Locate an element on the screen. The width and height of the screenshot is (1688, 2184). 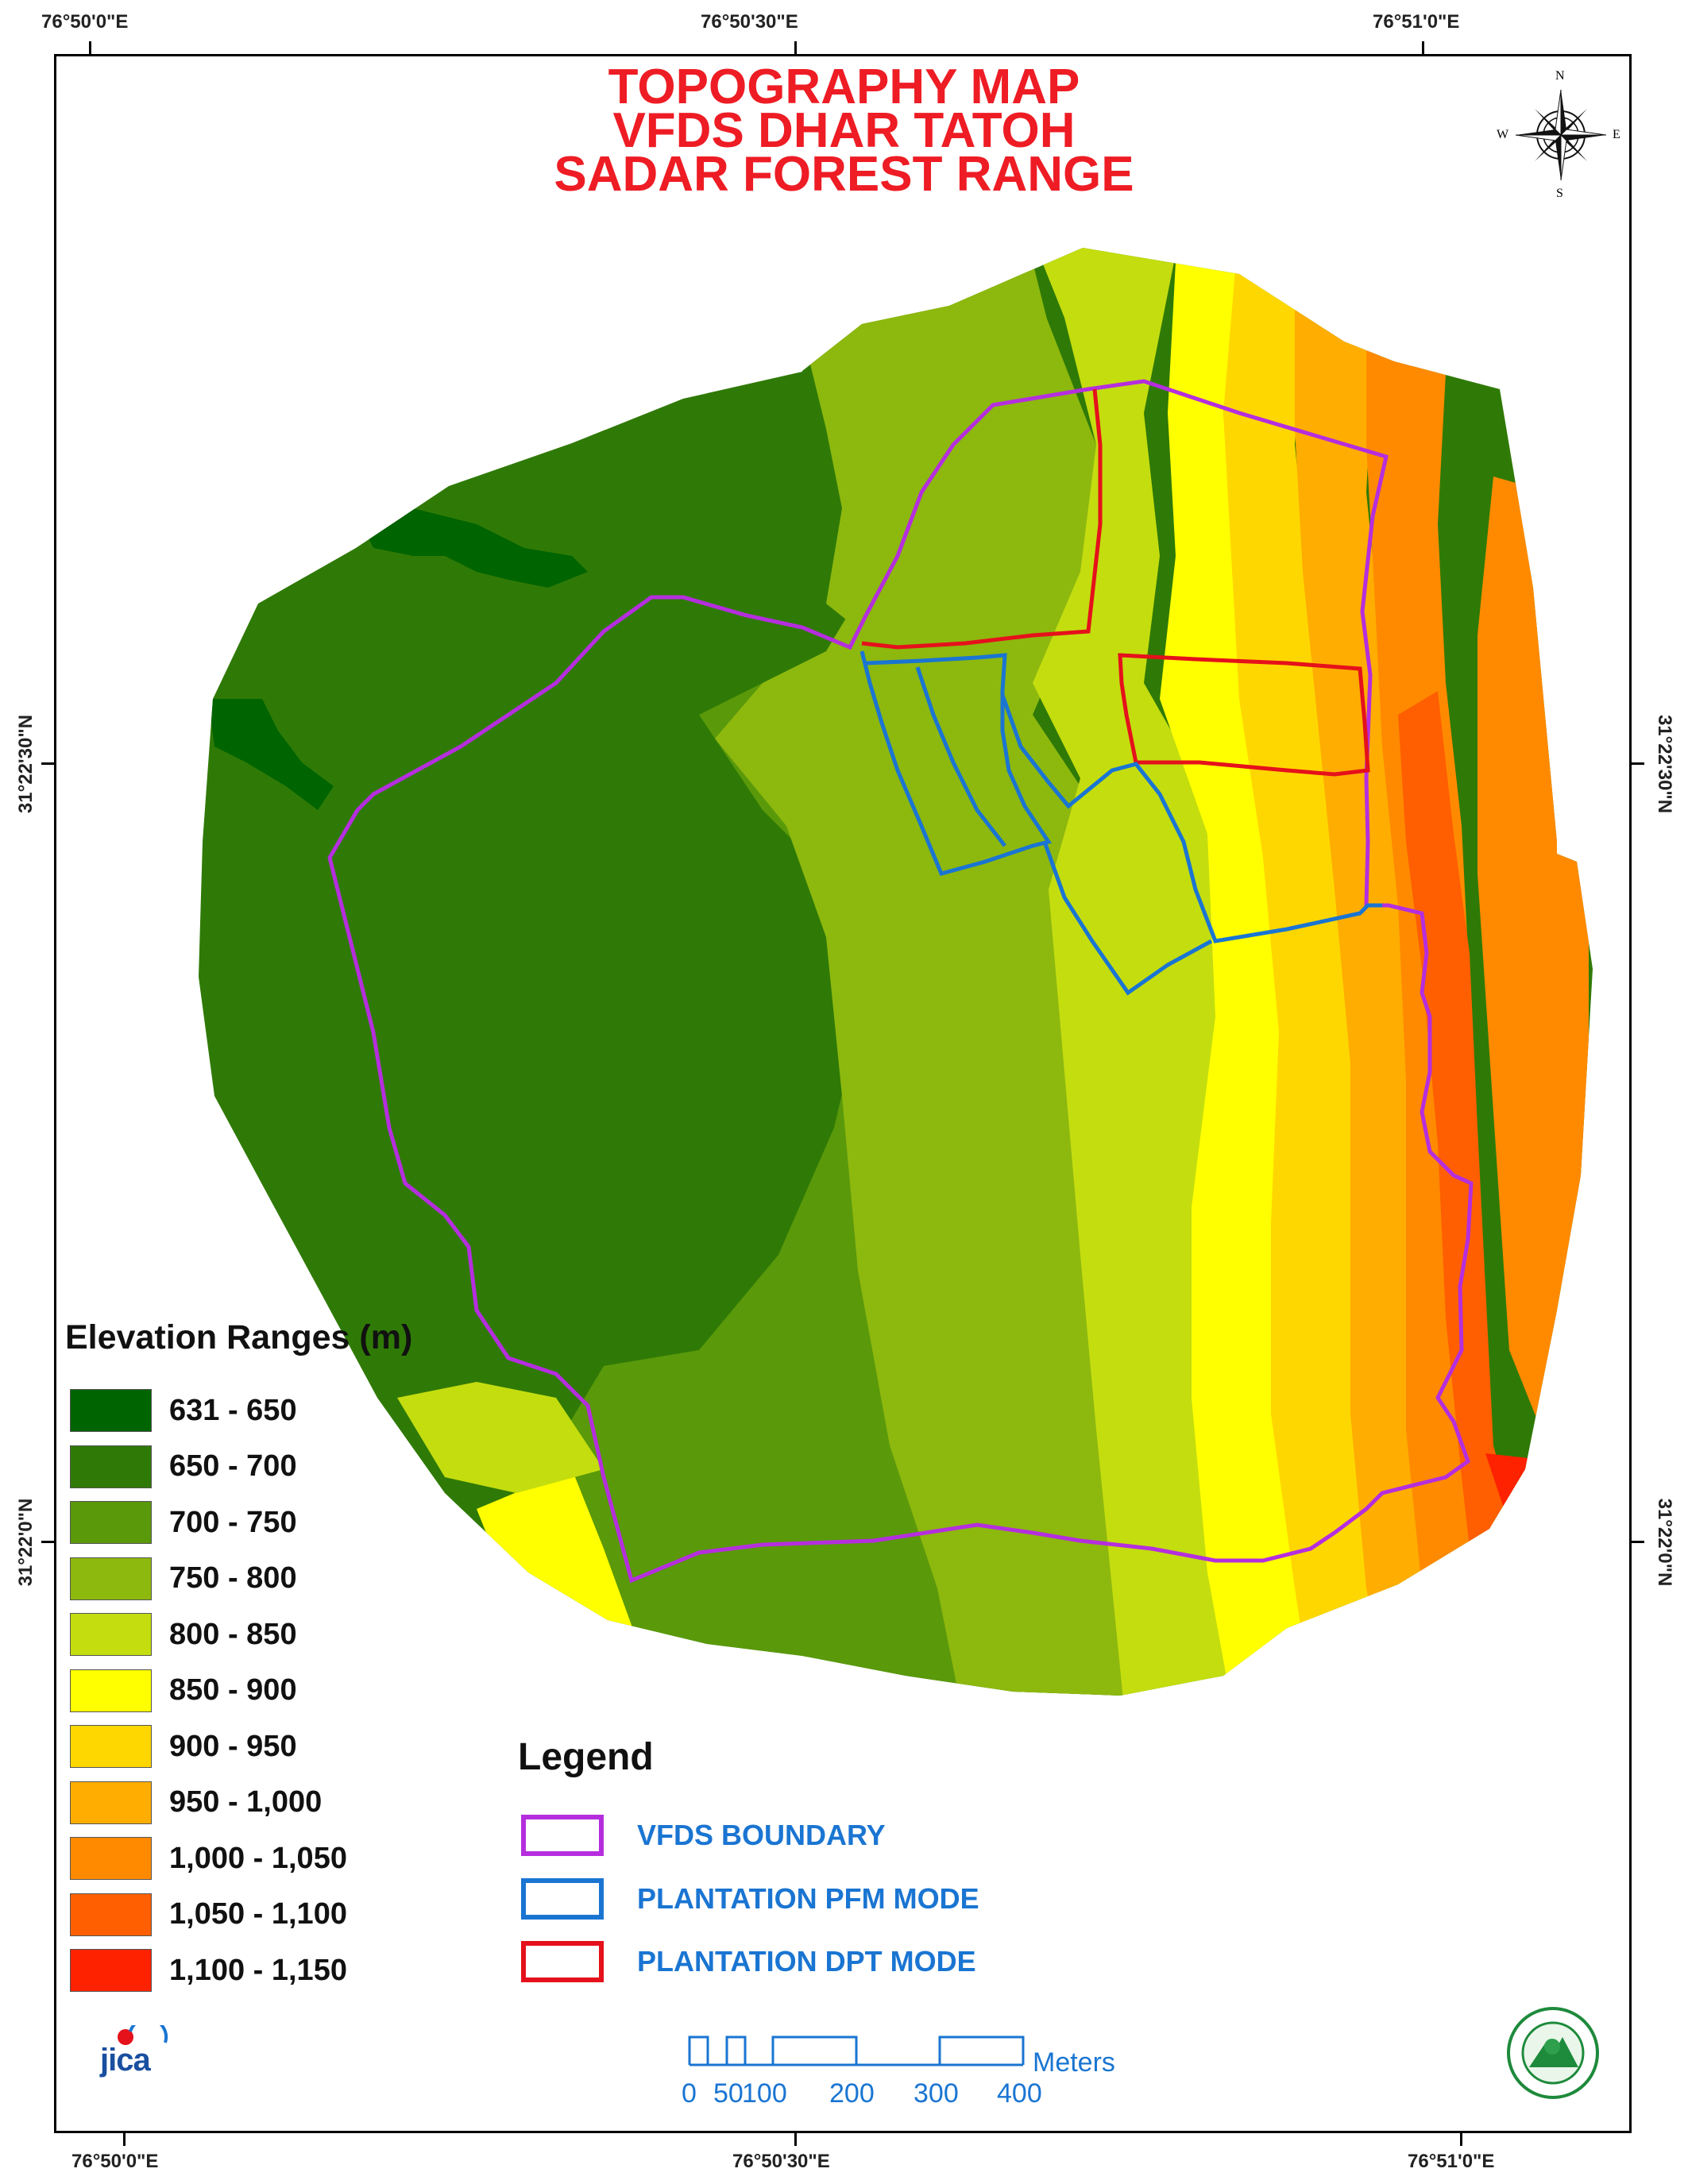
scale-unit: Meters is located at coordinates (1074, 2062).